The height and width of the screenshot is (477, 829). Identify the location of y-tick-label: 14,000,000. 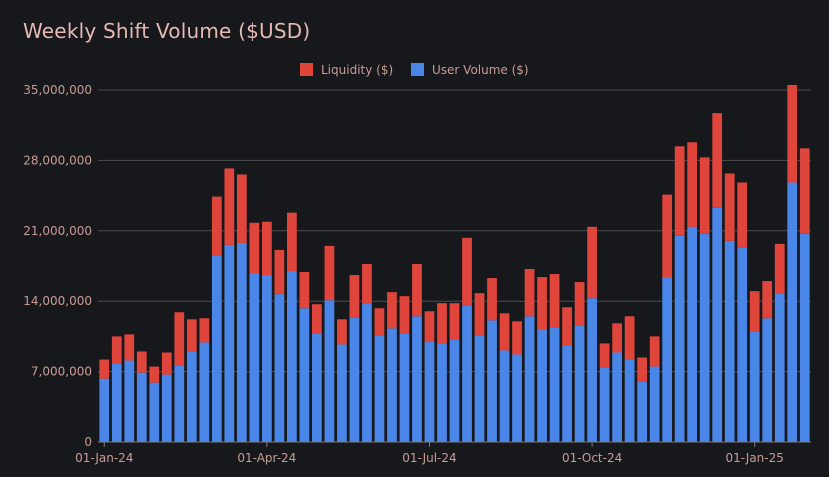
(57, 301).